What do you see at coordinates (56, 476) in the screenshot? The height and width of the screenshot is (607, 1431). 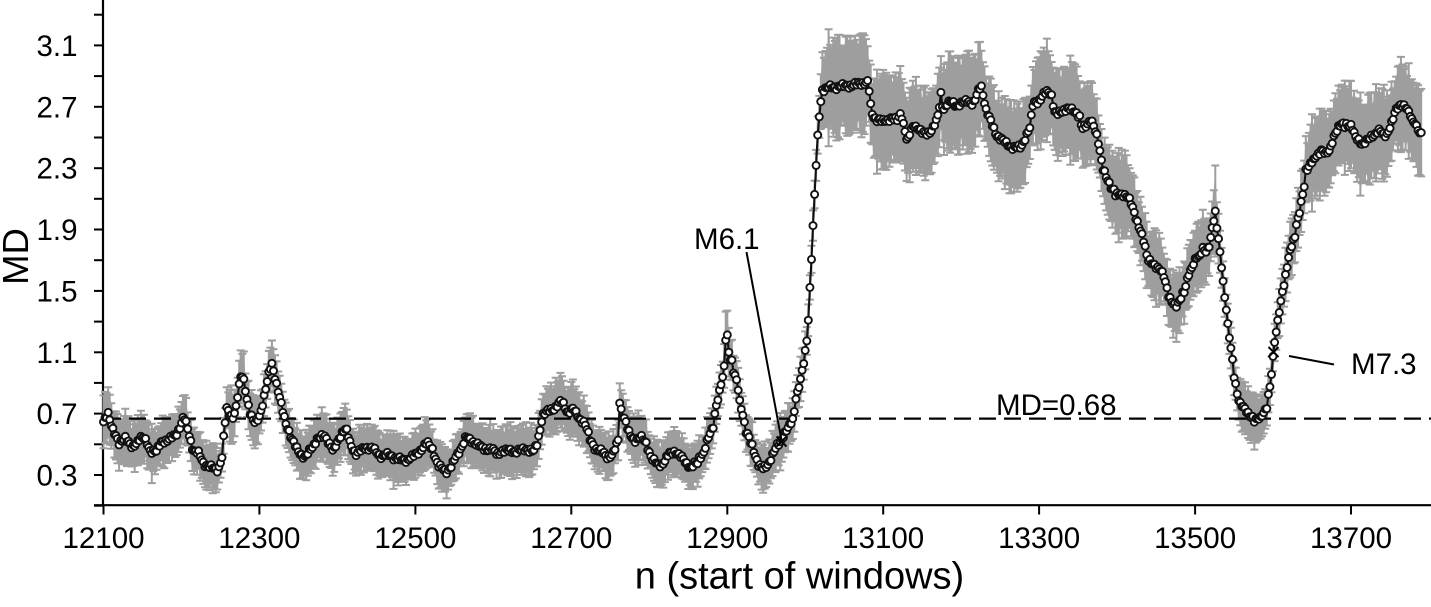 I see `svg-text: 0.3` at bounding box center [56, 476].